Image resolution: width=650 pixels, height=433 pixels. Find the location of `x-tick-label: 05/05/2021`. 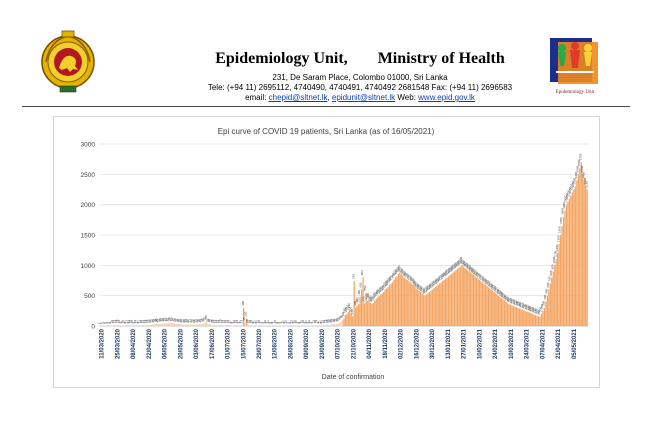

x-tick-label: 05/05/2021 is located at coordinates (575, 343).